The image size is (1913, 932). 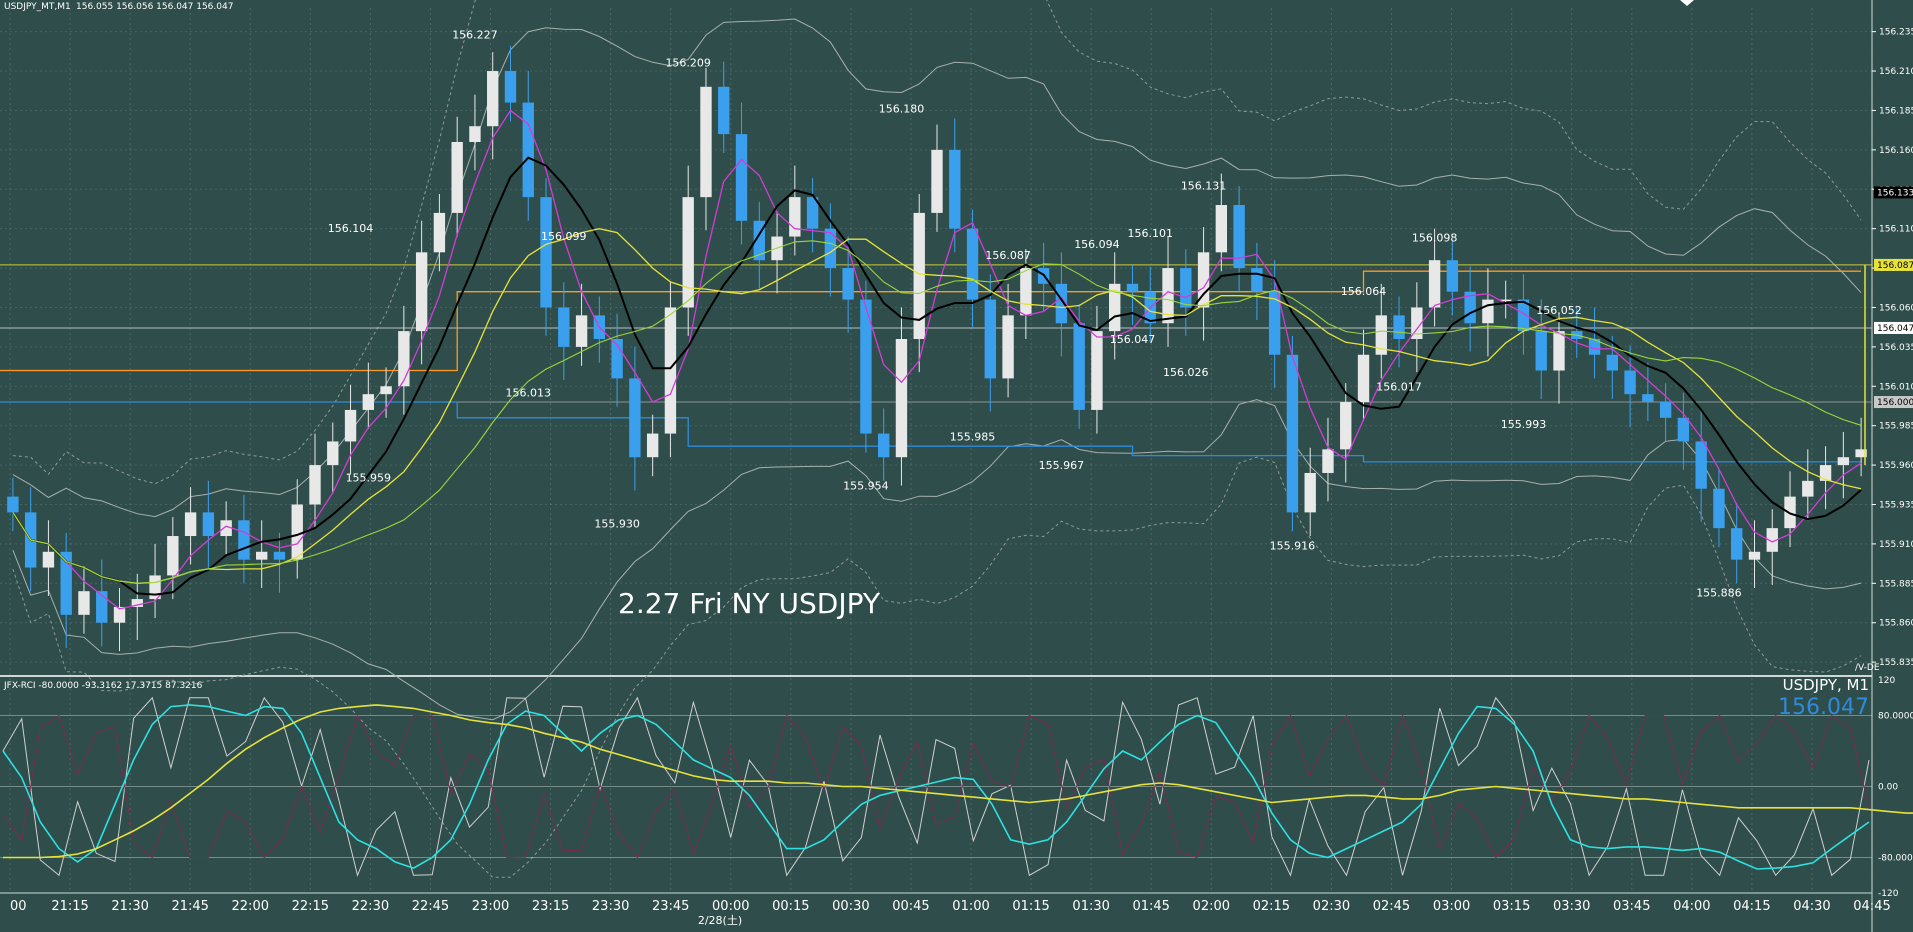 I want to click on time-tick-label: 01:00, so click(x=970, y=906).